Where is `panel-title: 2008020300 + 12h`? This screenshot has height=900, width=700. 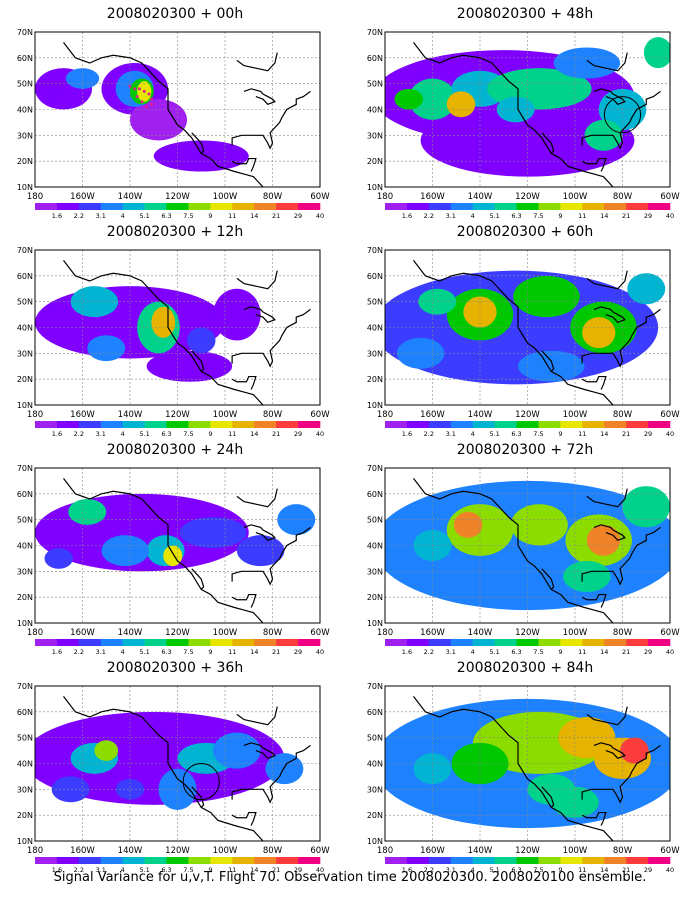
panel-title: 2008020300 + 12h is located at coordinates (175, 232).